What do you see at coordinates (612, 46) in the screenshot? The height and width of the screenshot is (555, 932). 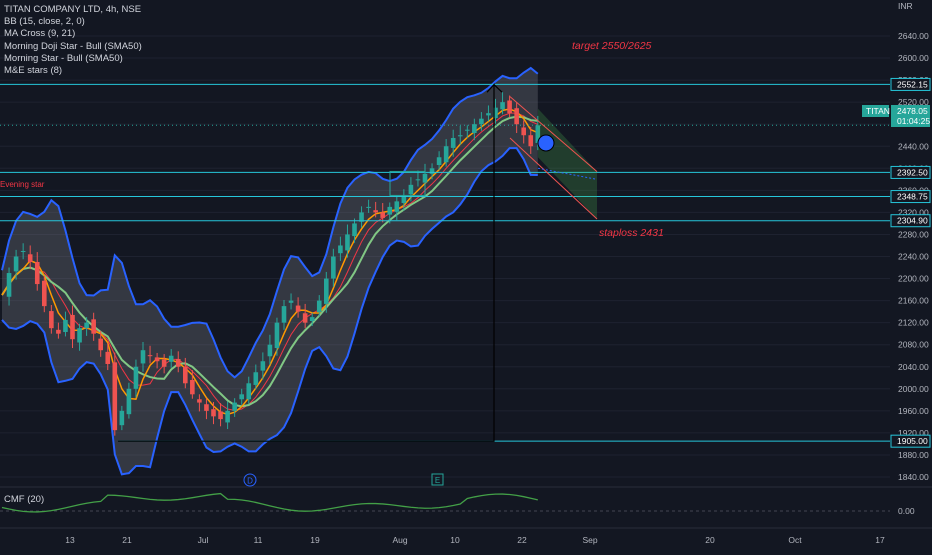 I see `target-annotation: target 2550/2625` at bounding box center [612, 46].